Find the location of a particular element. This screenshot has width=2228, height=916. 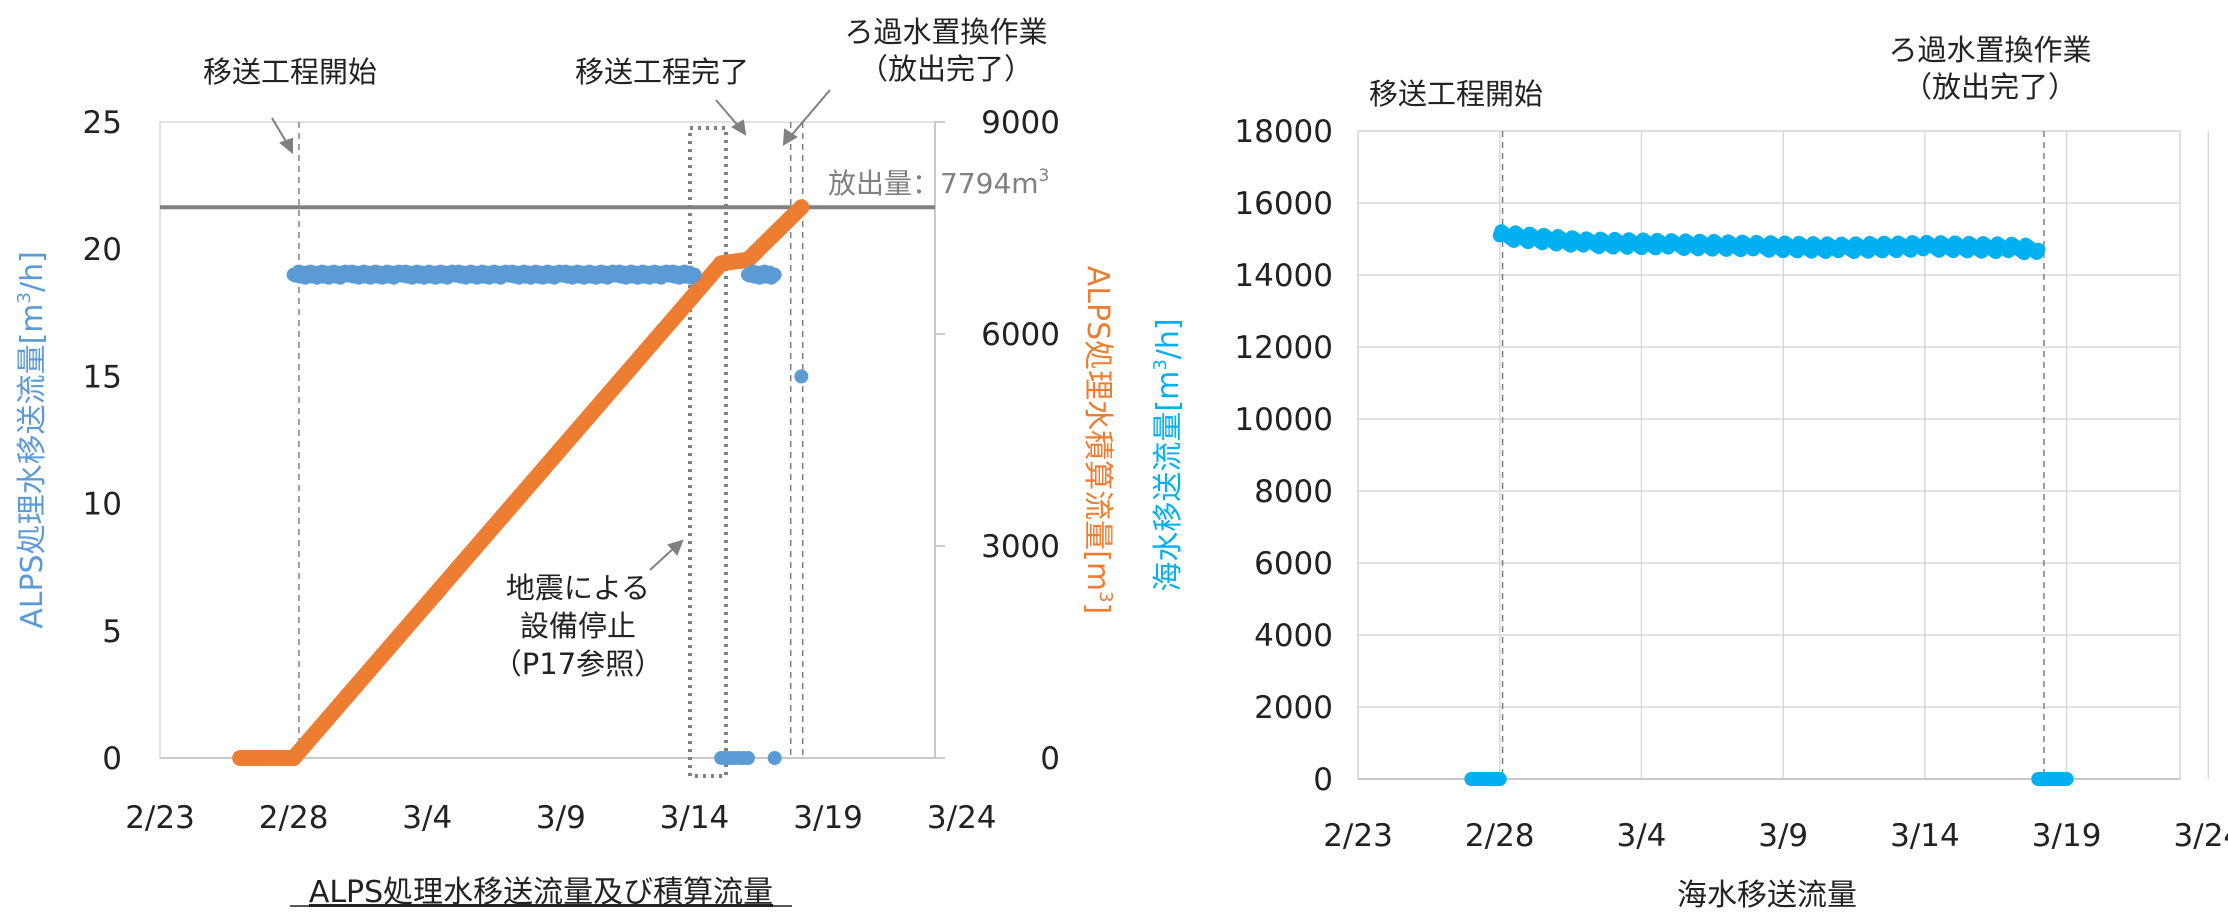

annotation-earthquake-line2: 設備停止 is located at coordinates (578, 626).